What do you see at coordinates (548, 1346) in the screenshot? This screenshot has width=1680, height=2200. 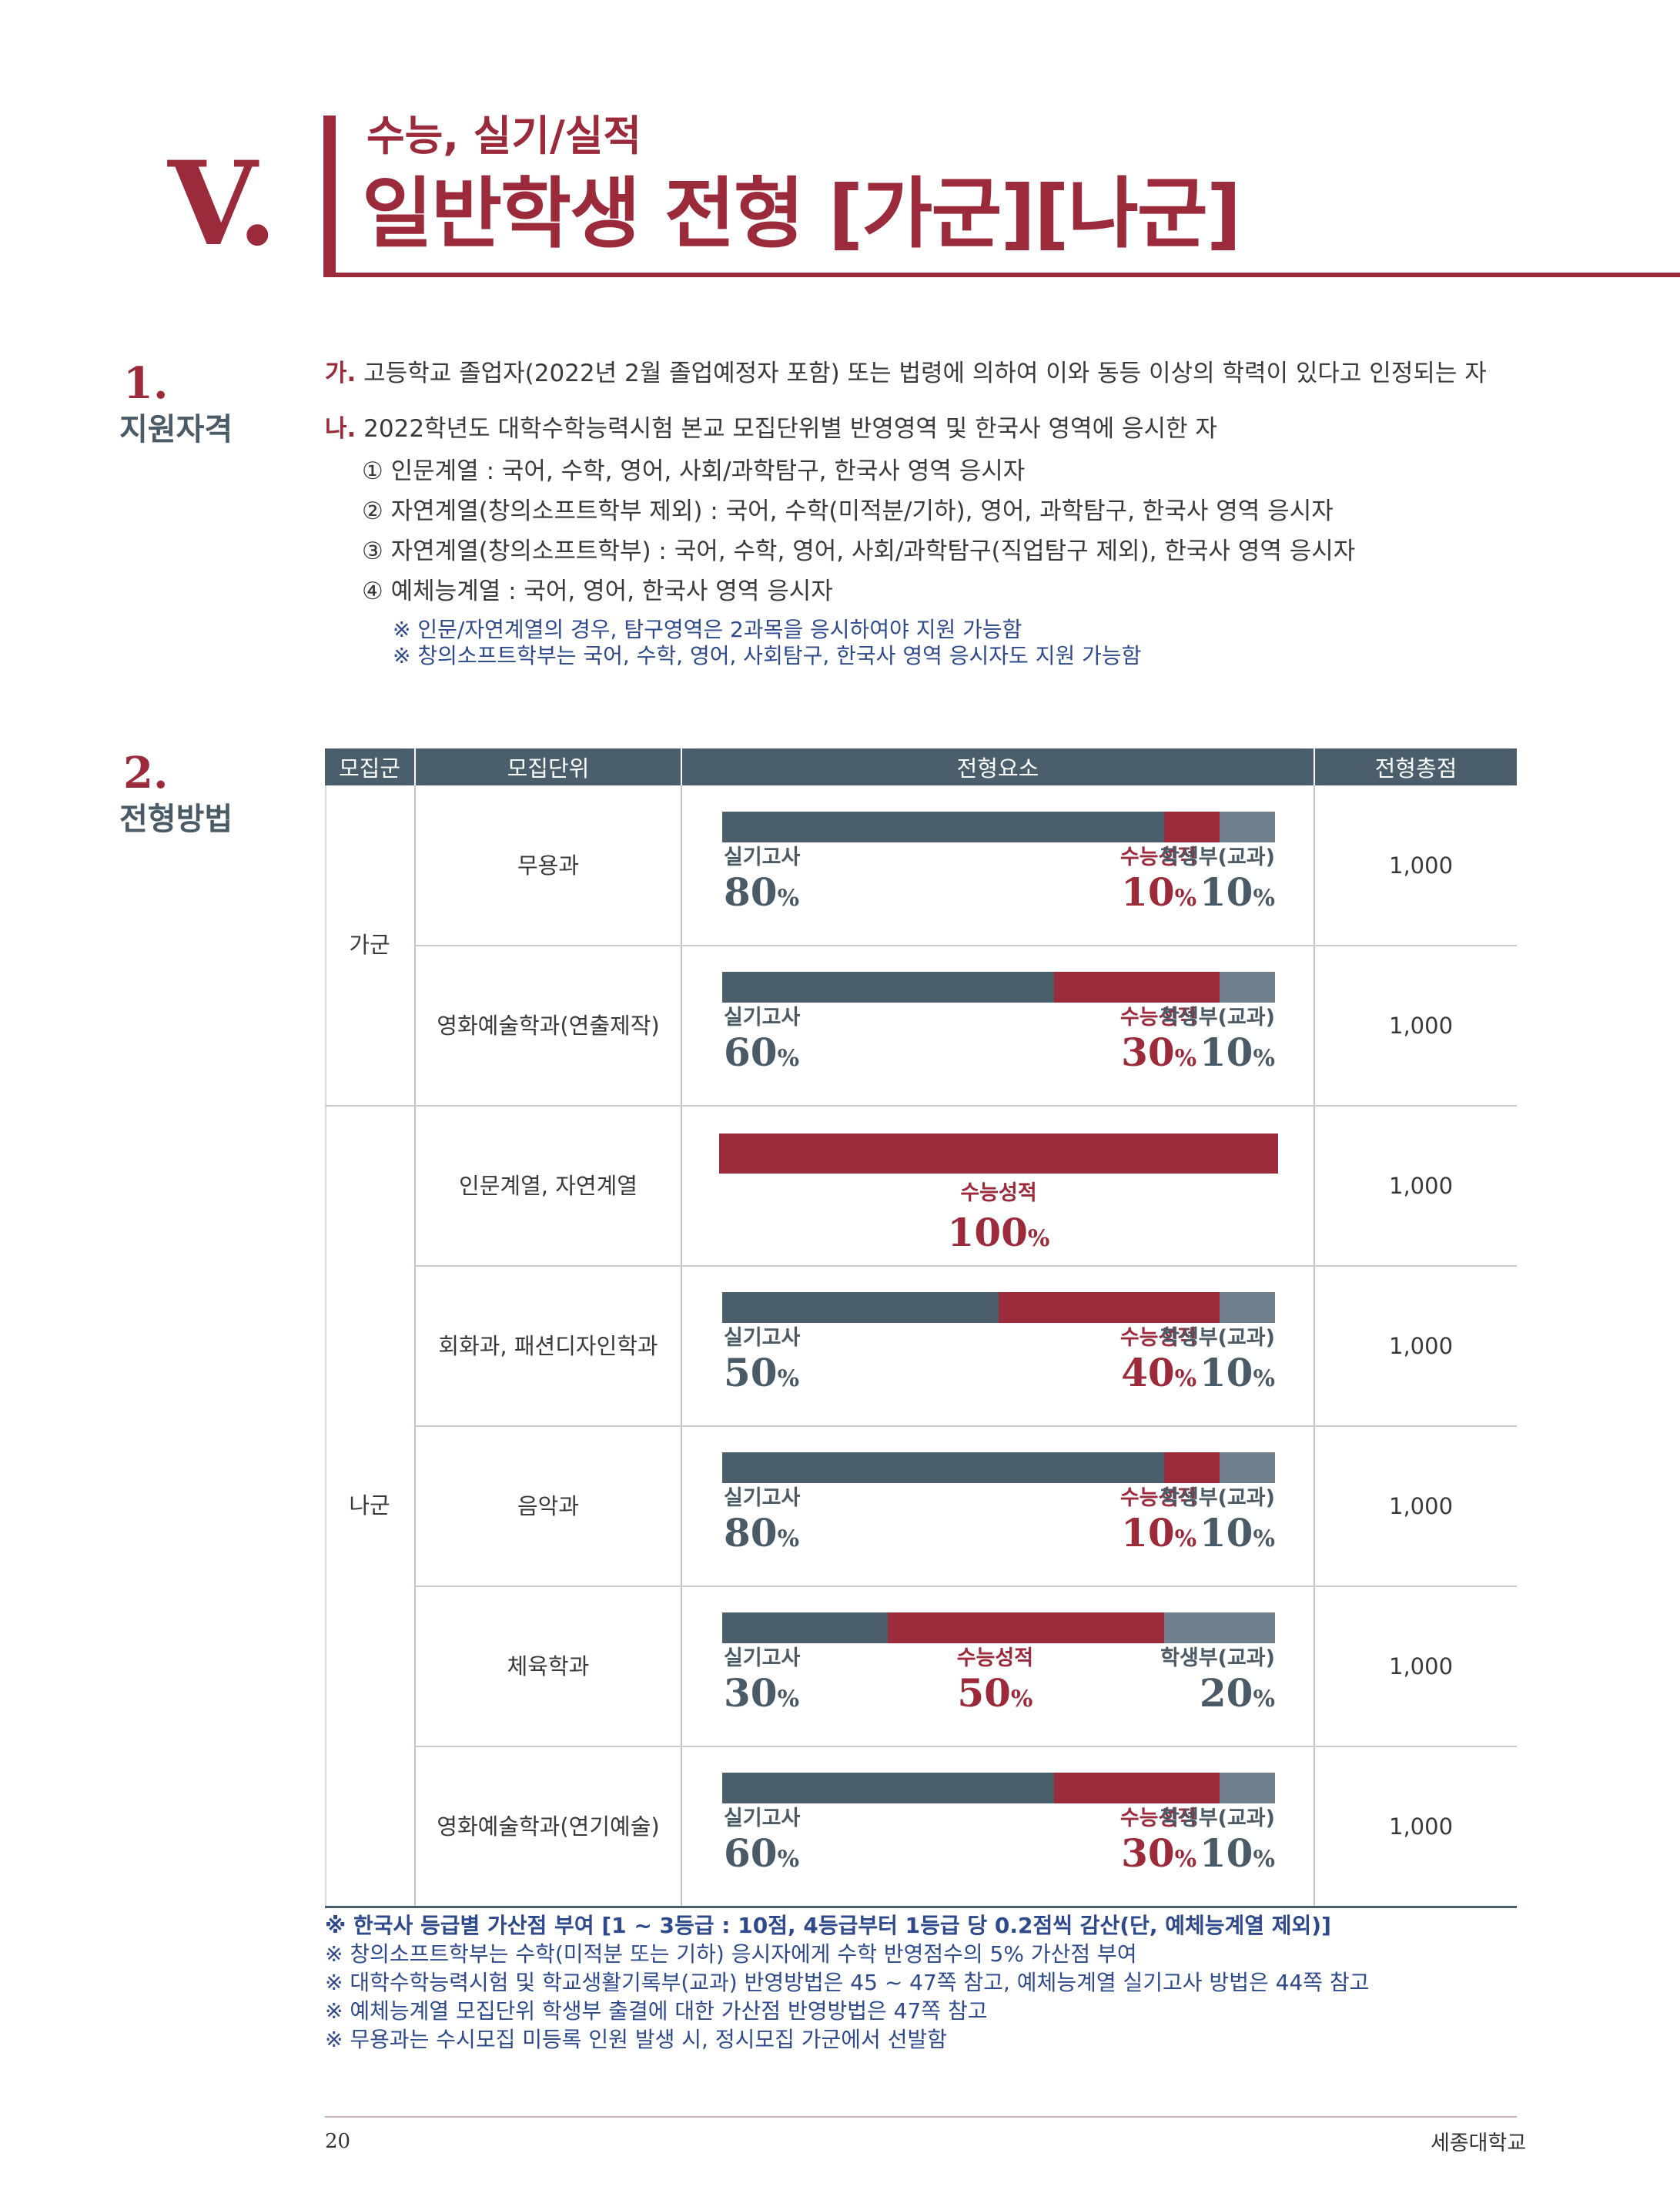 I see `unit-name: 회화과, 패션디자인학과` at bounding box center [548, 1346].